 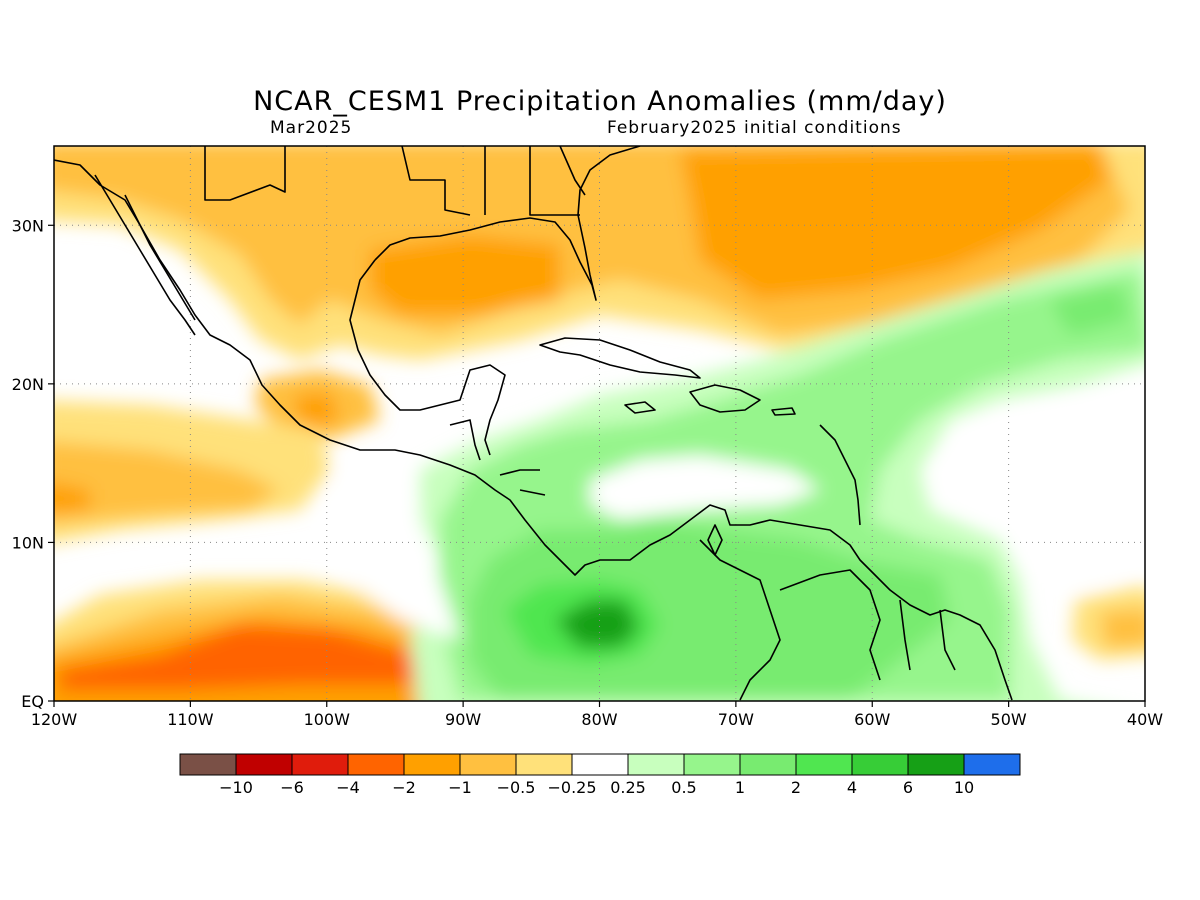 I want to click on dry-spot-mexico, so click(x=317, y=411).